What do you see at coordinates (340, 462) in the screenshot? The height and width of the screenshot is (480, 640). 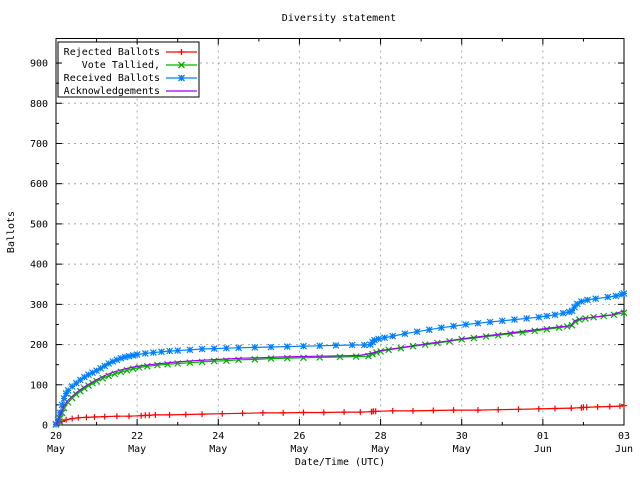 I see `x-axis-title: Date/Time (UTC)` at bounding box center [340, 462].